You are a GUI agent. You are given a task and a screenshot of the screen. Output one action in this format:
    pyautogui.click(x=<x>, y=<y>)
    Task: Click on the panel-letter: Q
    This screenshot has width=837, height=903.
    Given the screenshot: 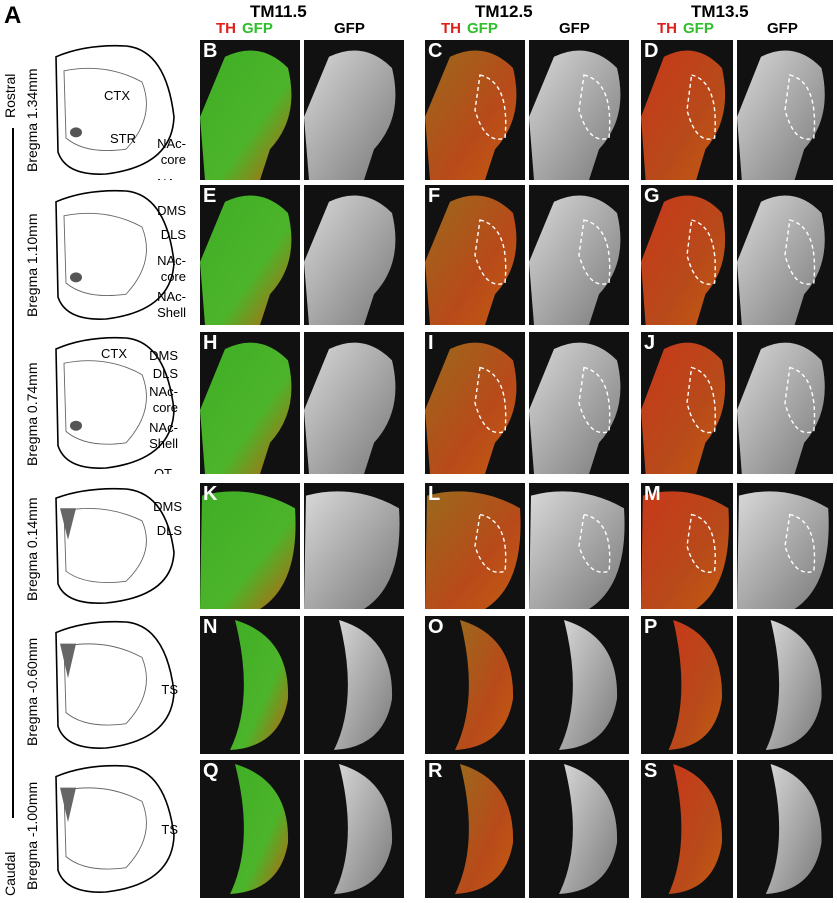 What is the action you would take?
    pyautogui.click(x=211, y=771)
    